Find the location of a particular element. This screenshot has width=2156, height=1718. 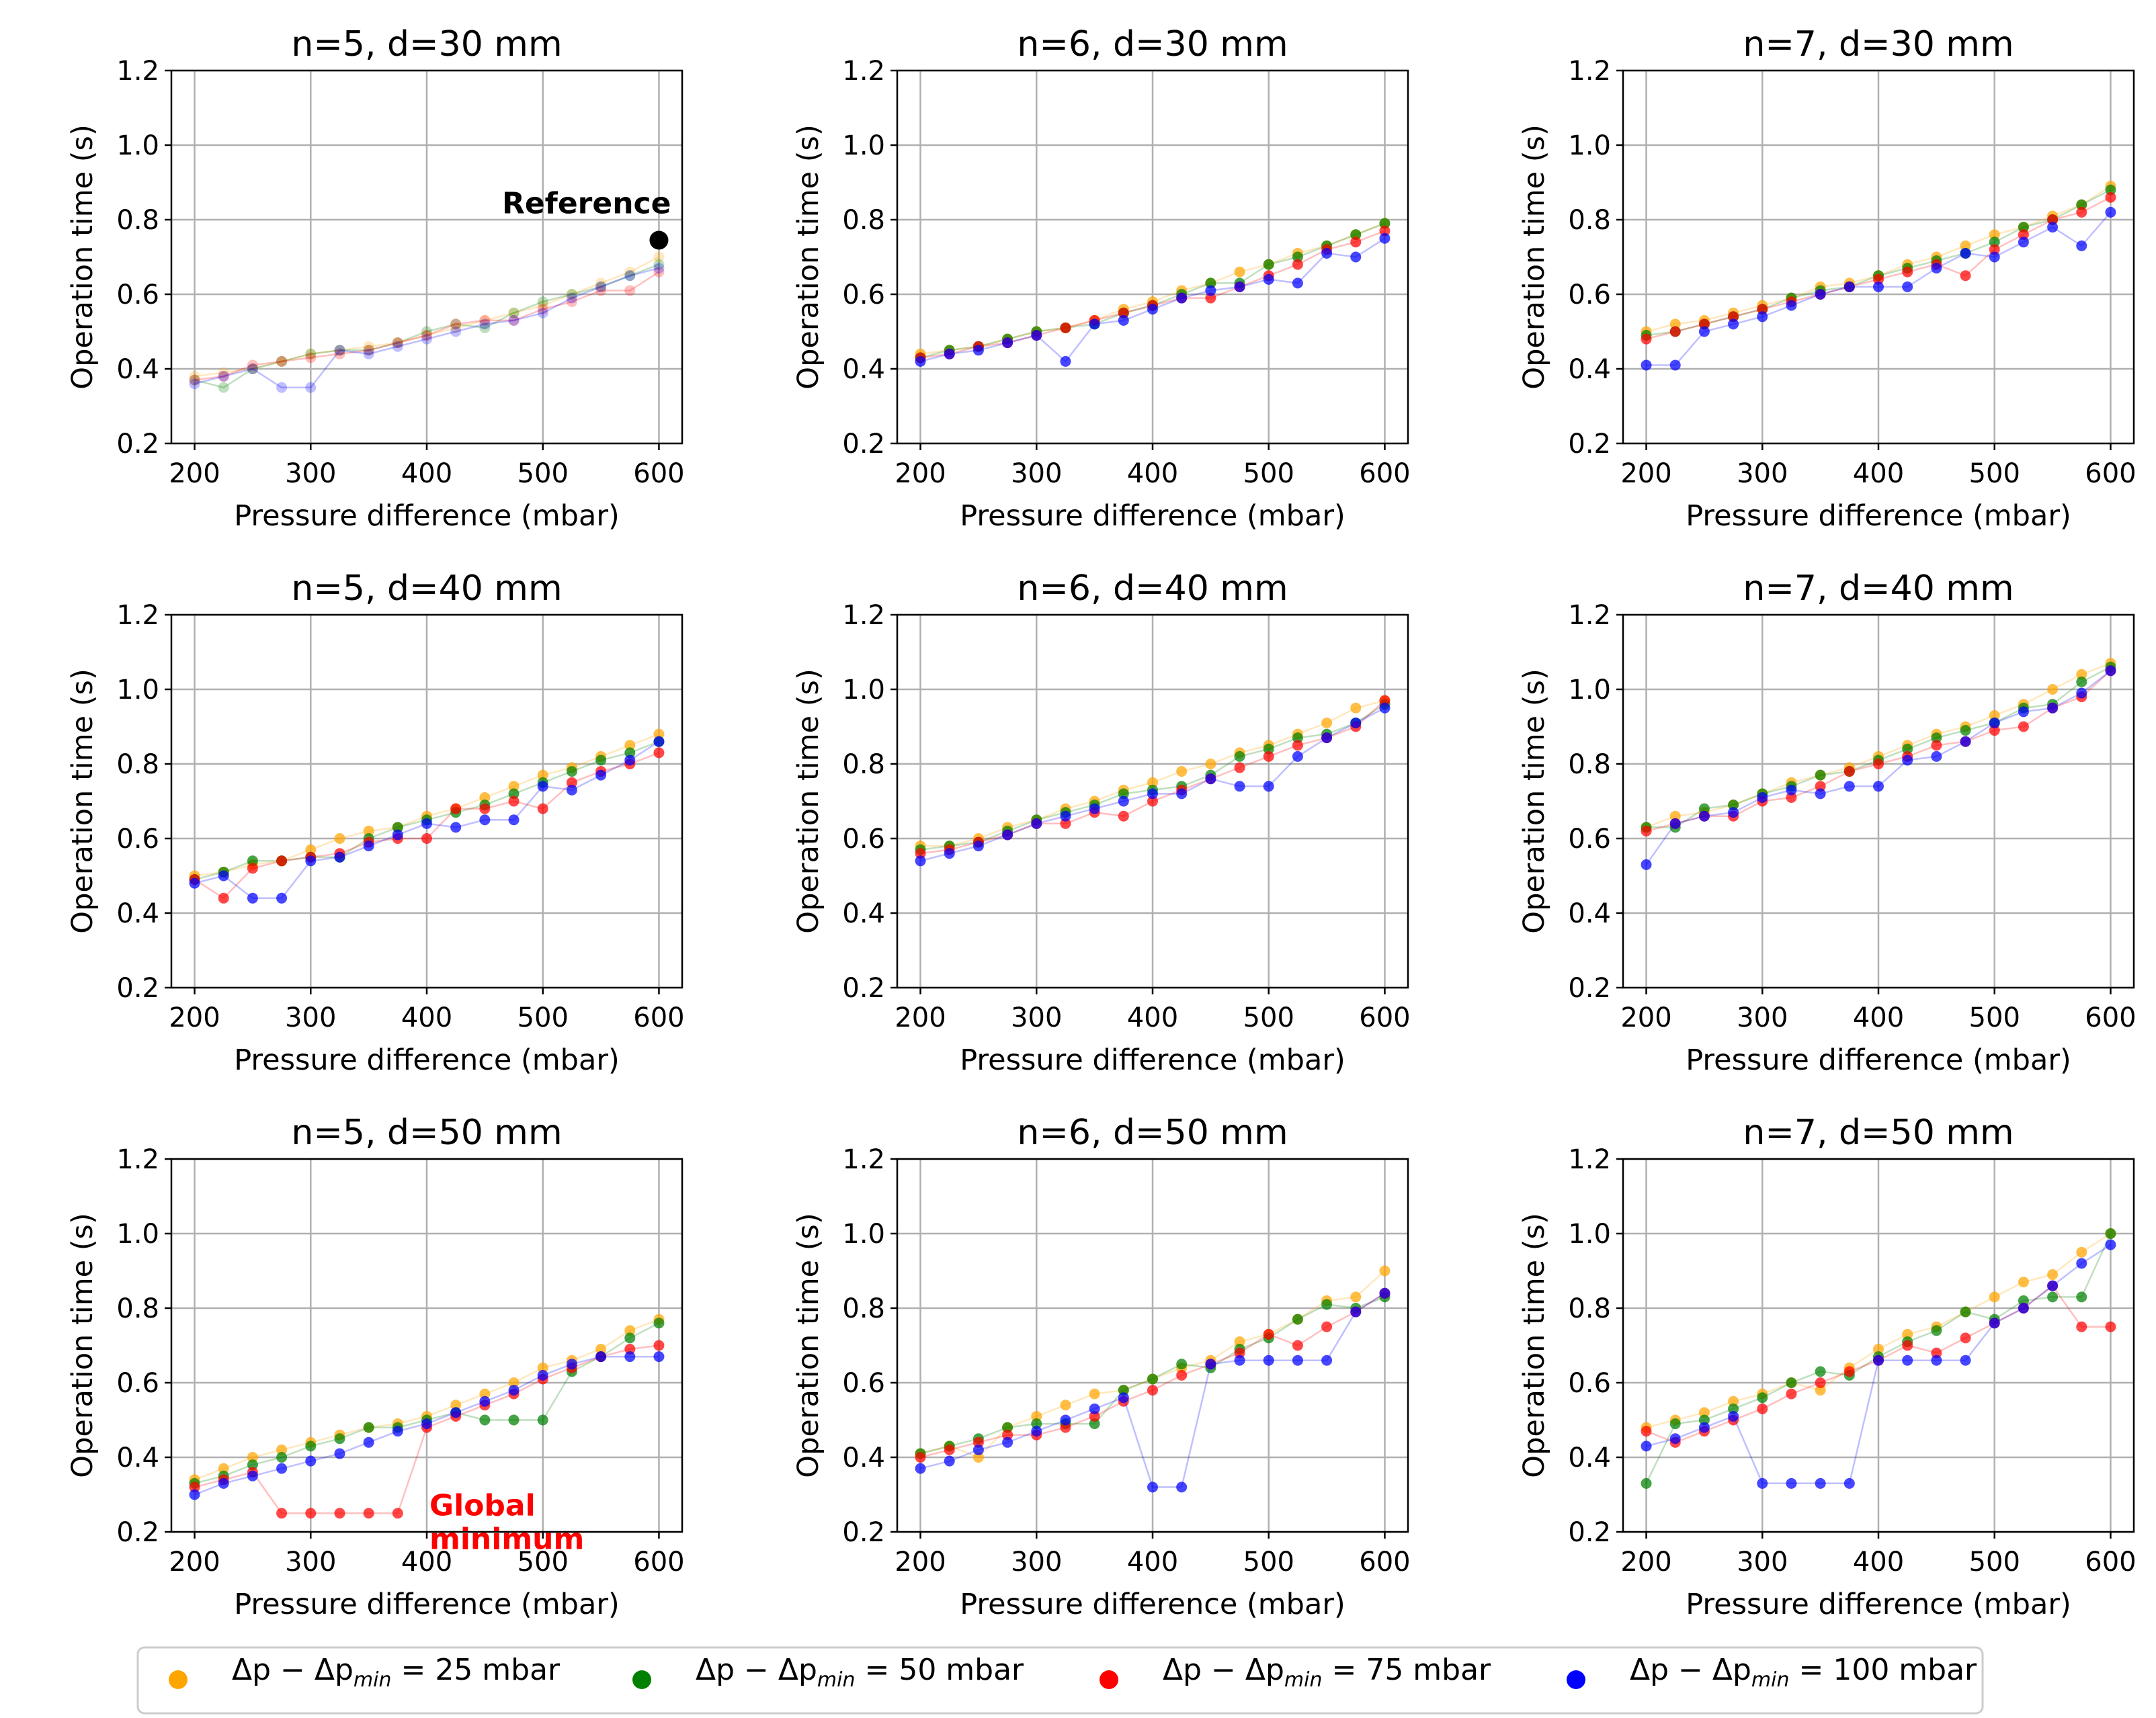

y-axis-label: Operation time (s) is located at coordinates (1534, 801).